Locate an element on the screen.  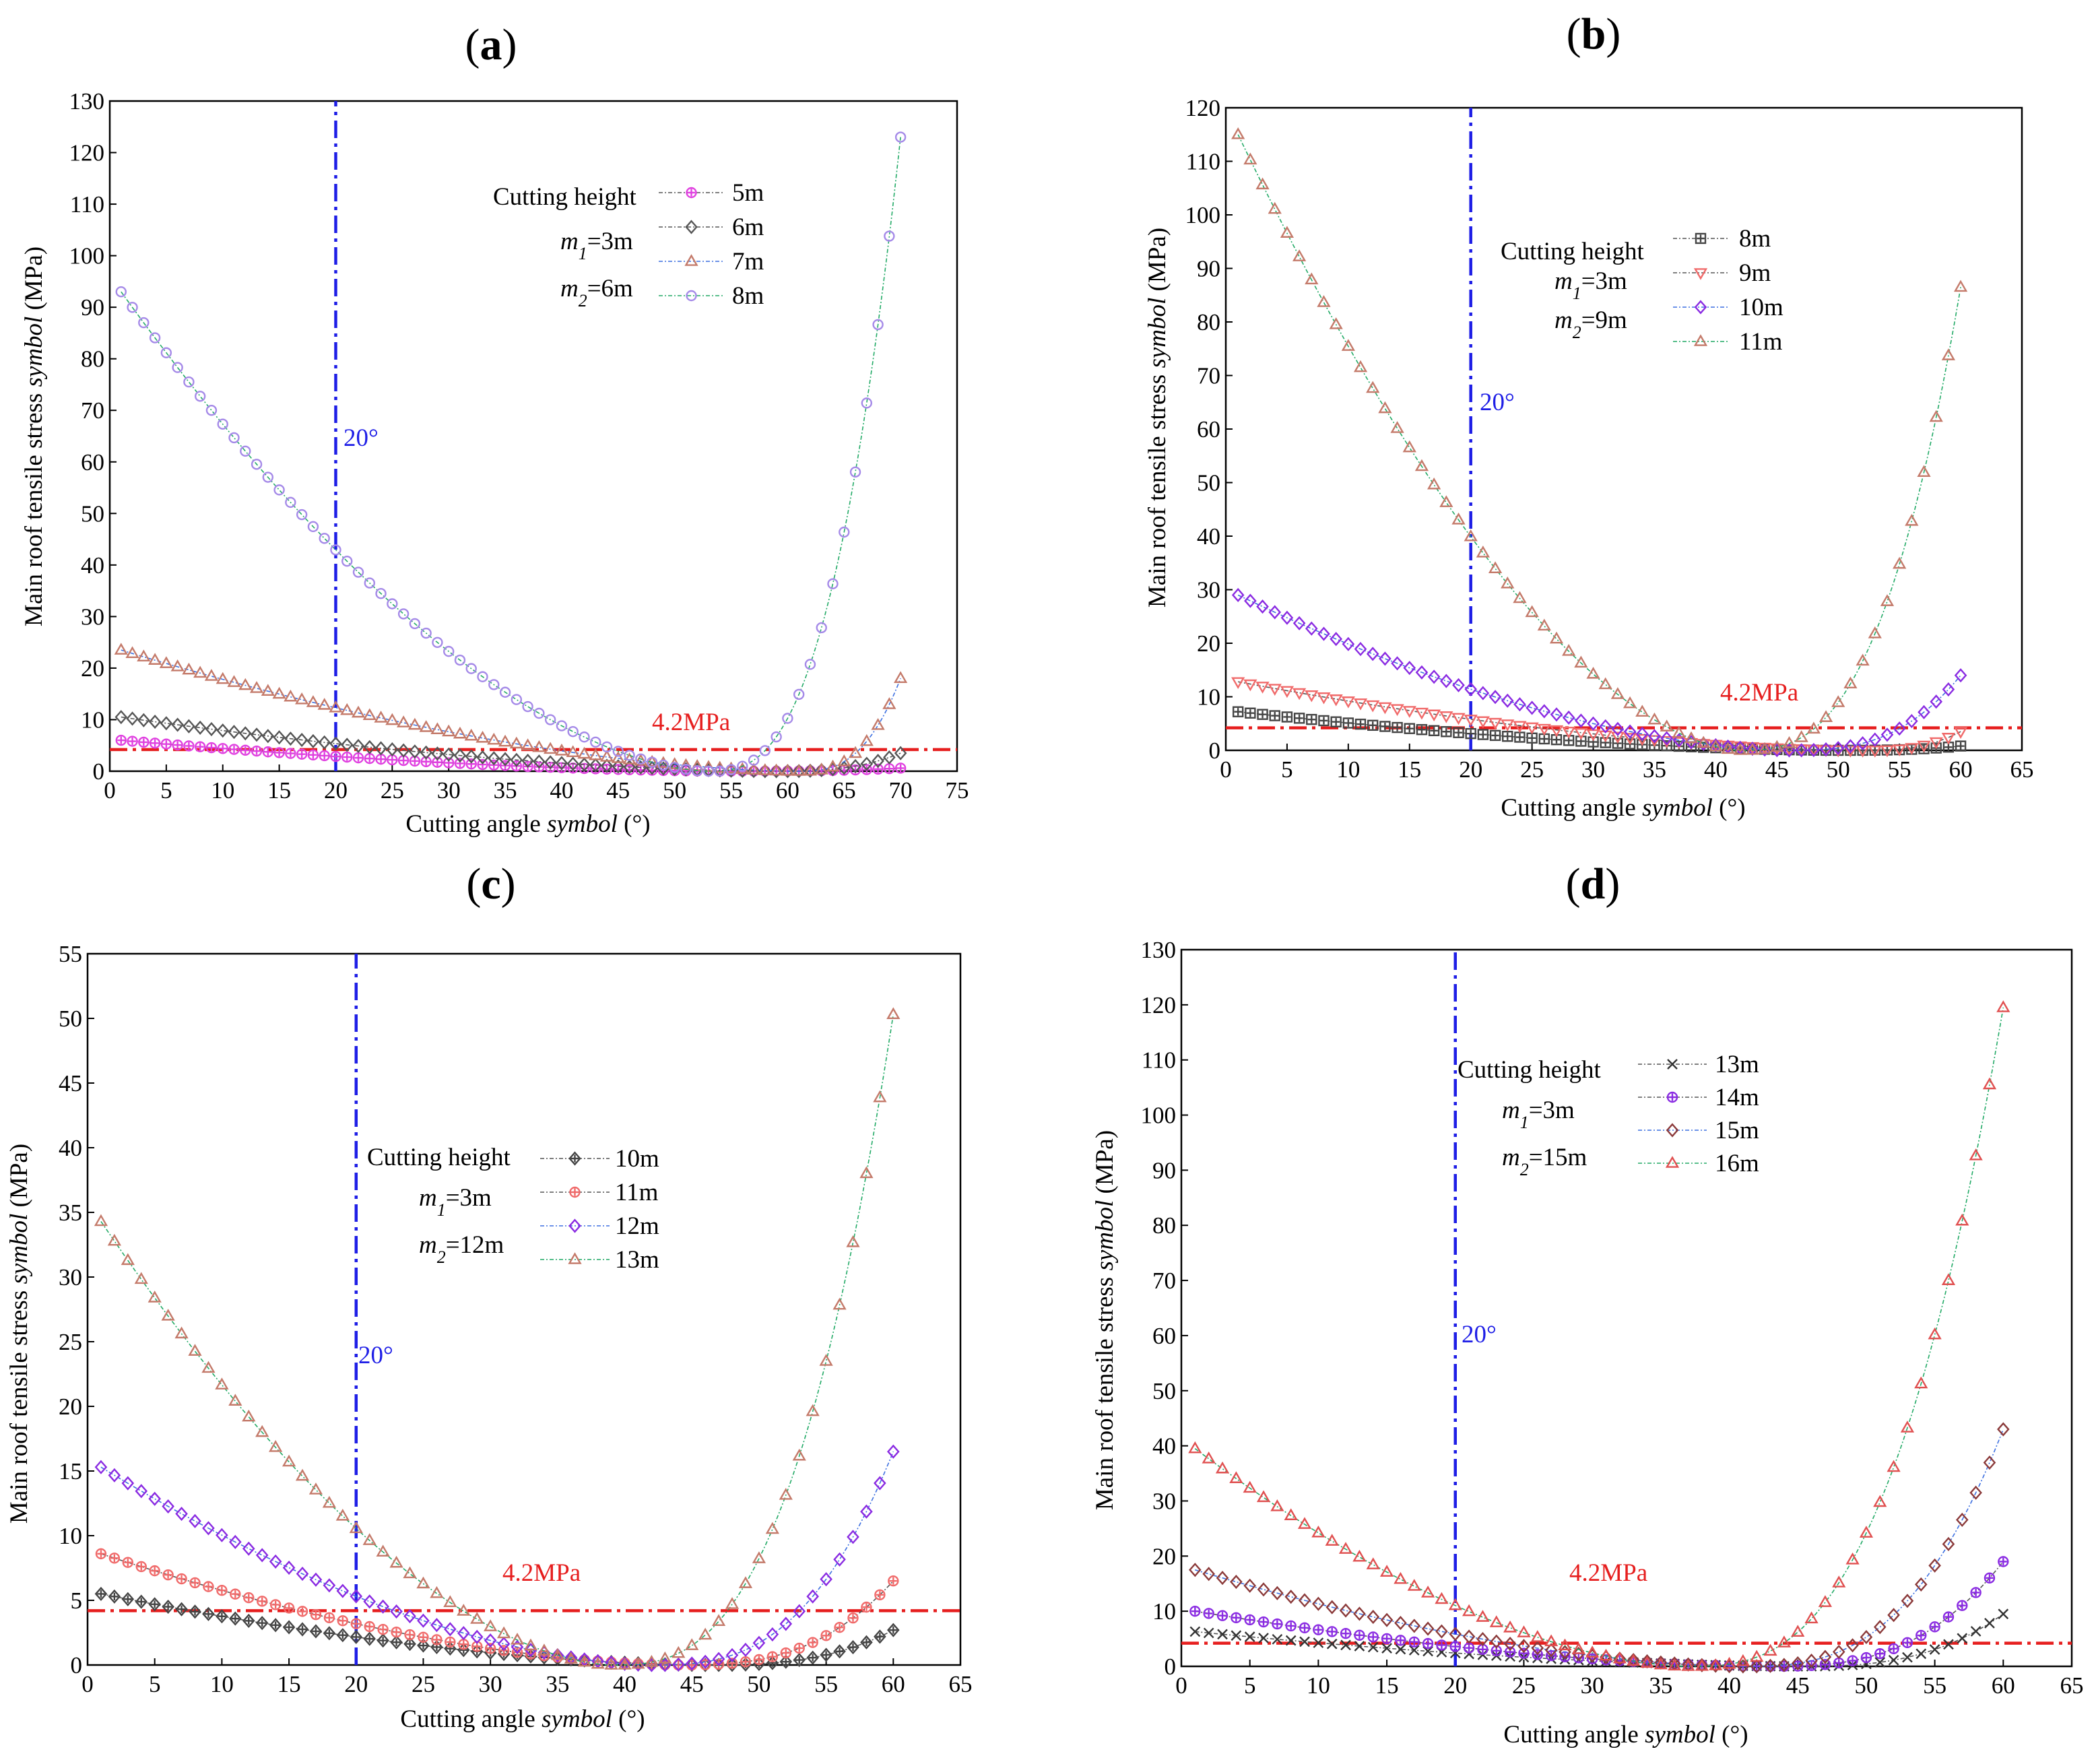
x-tick-label: 5 is located at coordinates (1287, 769).